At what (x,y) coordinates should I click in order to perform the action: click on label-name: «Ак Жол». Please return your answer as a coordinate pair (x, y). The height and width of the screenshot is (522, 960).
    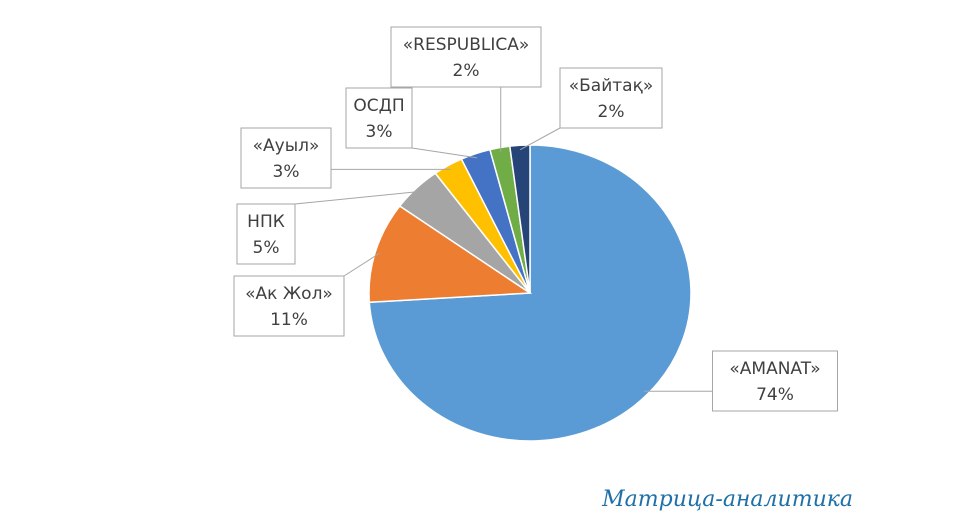
    Looking at the image, I should click on (289, 294).